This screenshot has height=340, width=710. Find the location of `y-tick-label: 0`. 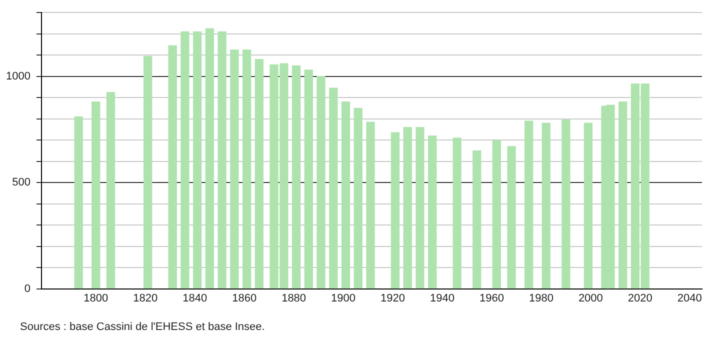

y-tick-label: 0 is located at coordinates (27, 288).